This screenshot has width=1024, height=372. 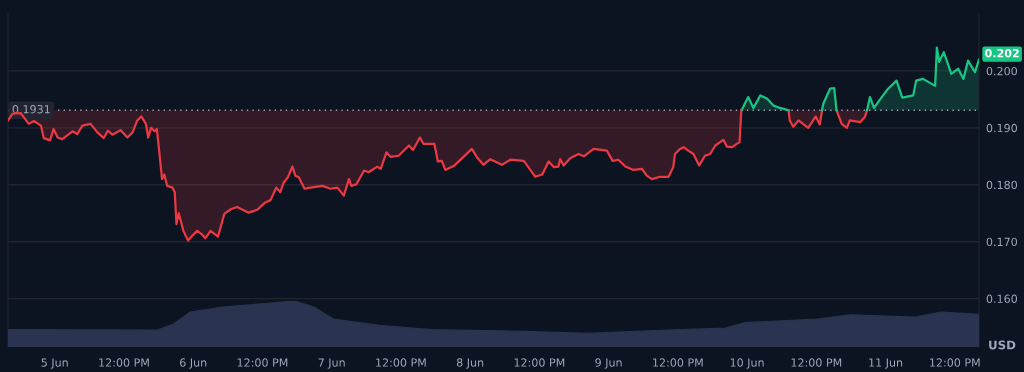 I want to click on x-tick-label: 11 Jun, so click(x=886, y=363).